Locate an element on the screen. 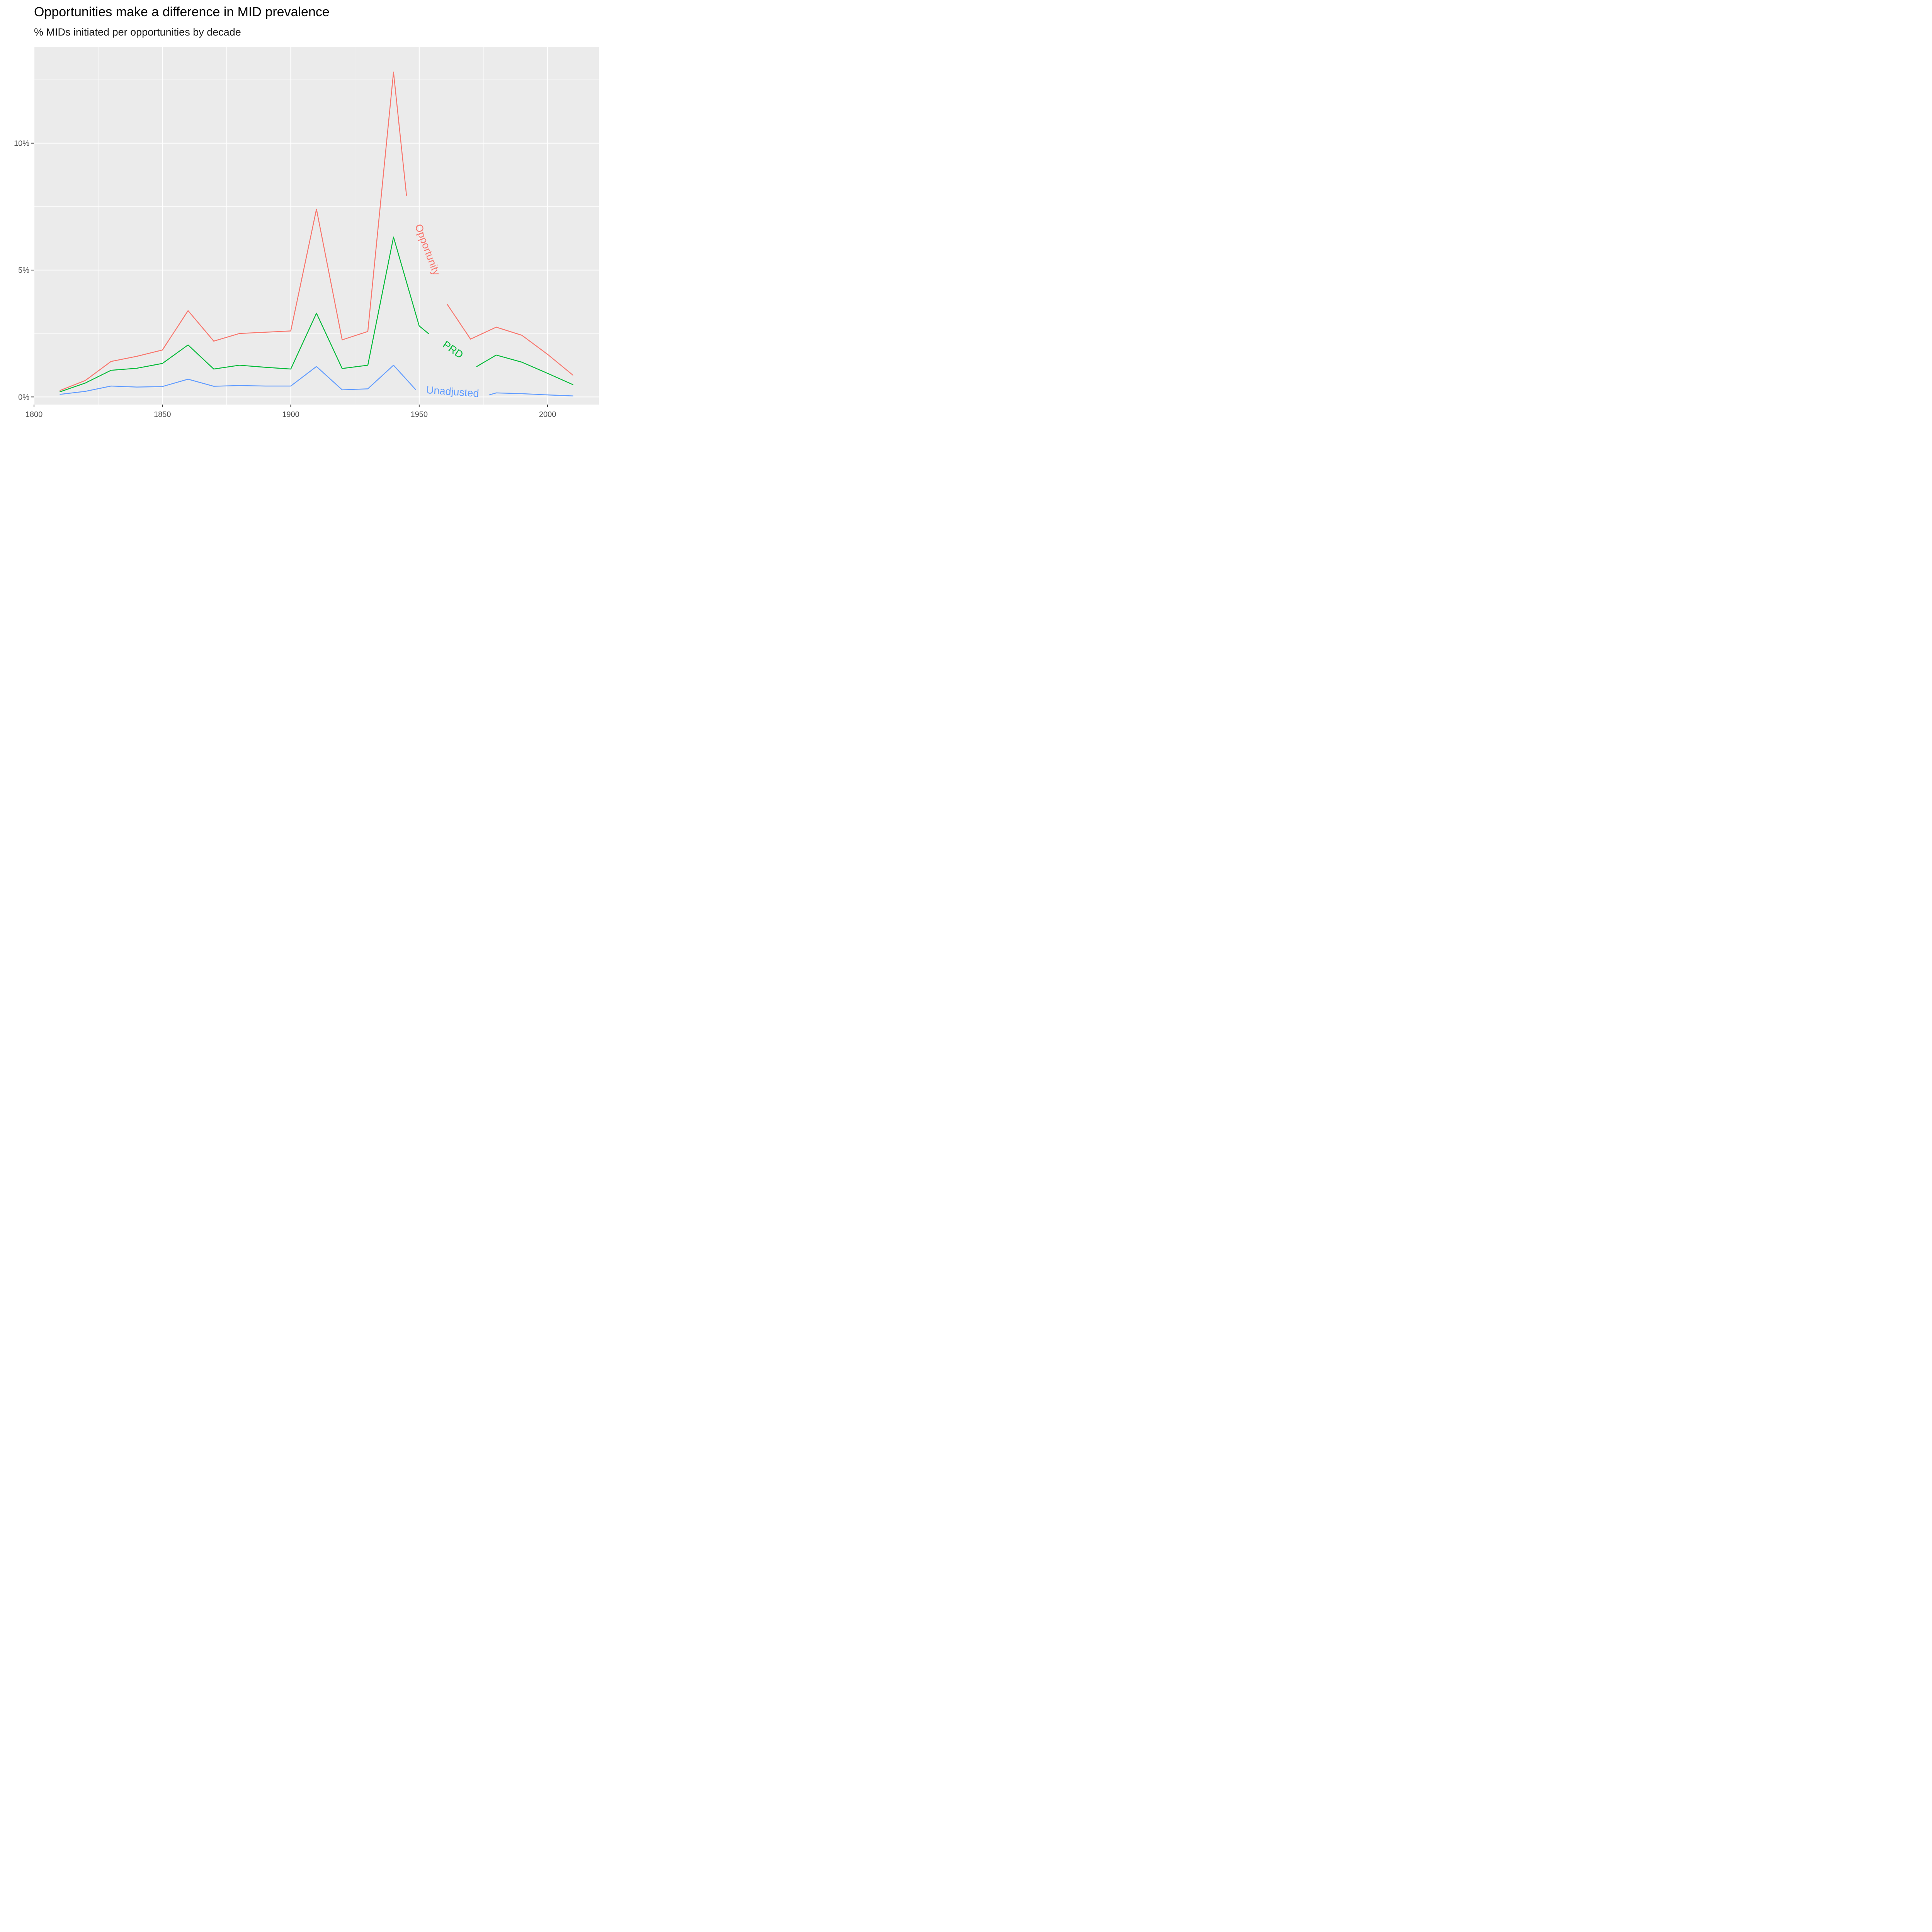 The width and height of the screenshot is (1932, 1932). y-tick-label: 5% is located at coordinates (23, 271).